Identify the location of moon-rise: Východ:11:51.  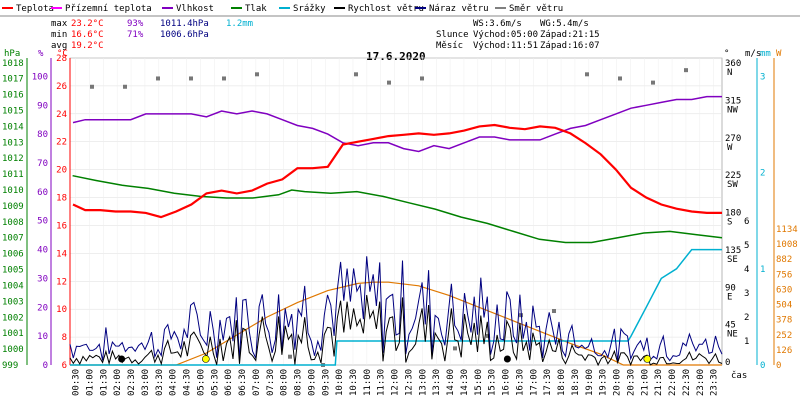
(505, 46).